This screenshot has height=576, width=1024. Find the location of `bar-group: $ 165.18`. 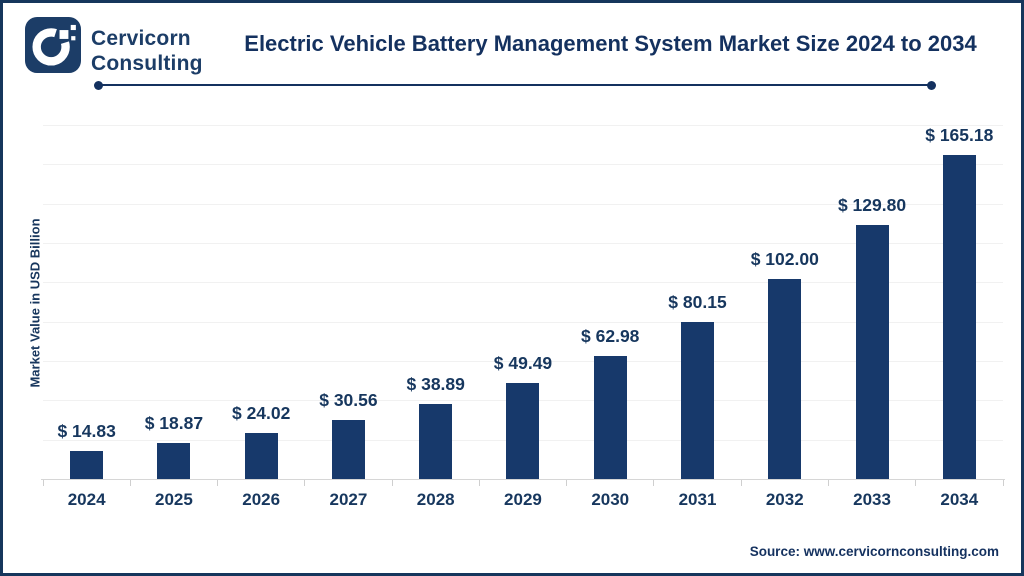

bar-group: $ 165.18 is located at coordinates (959, 296).